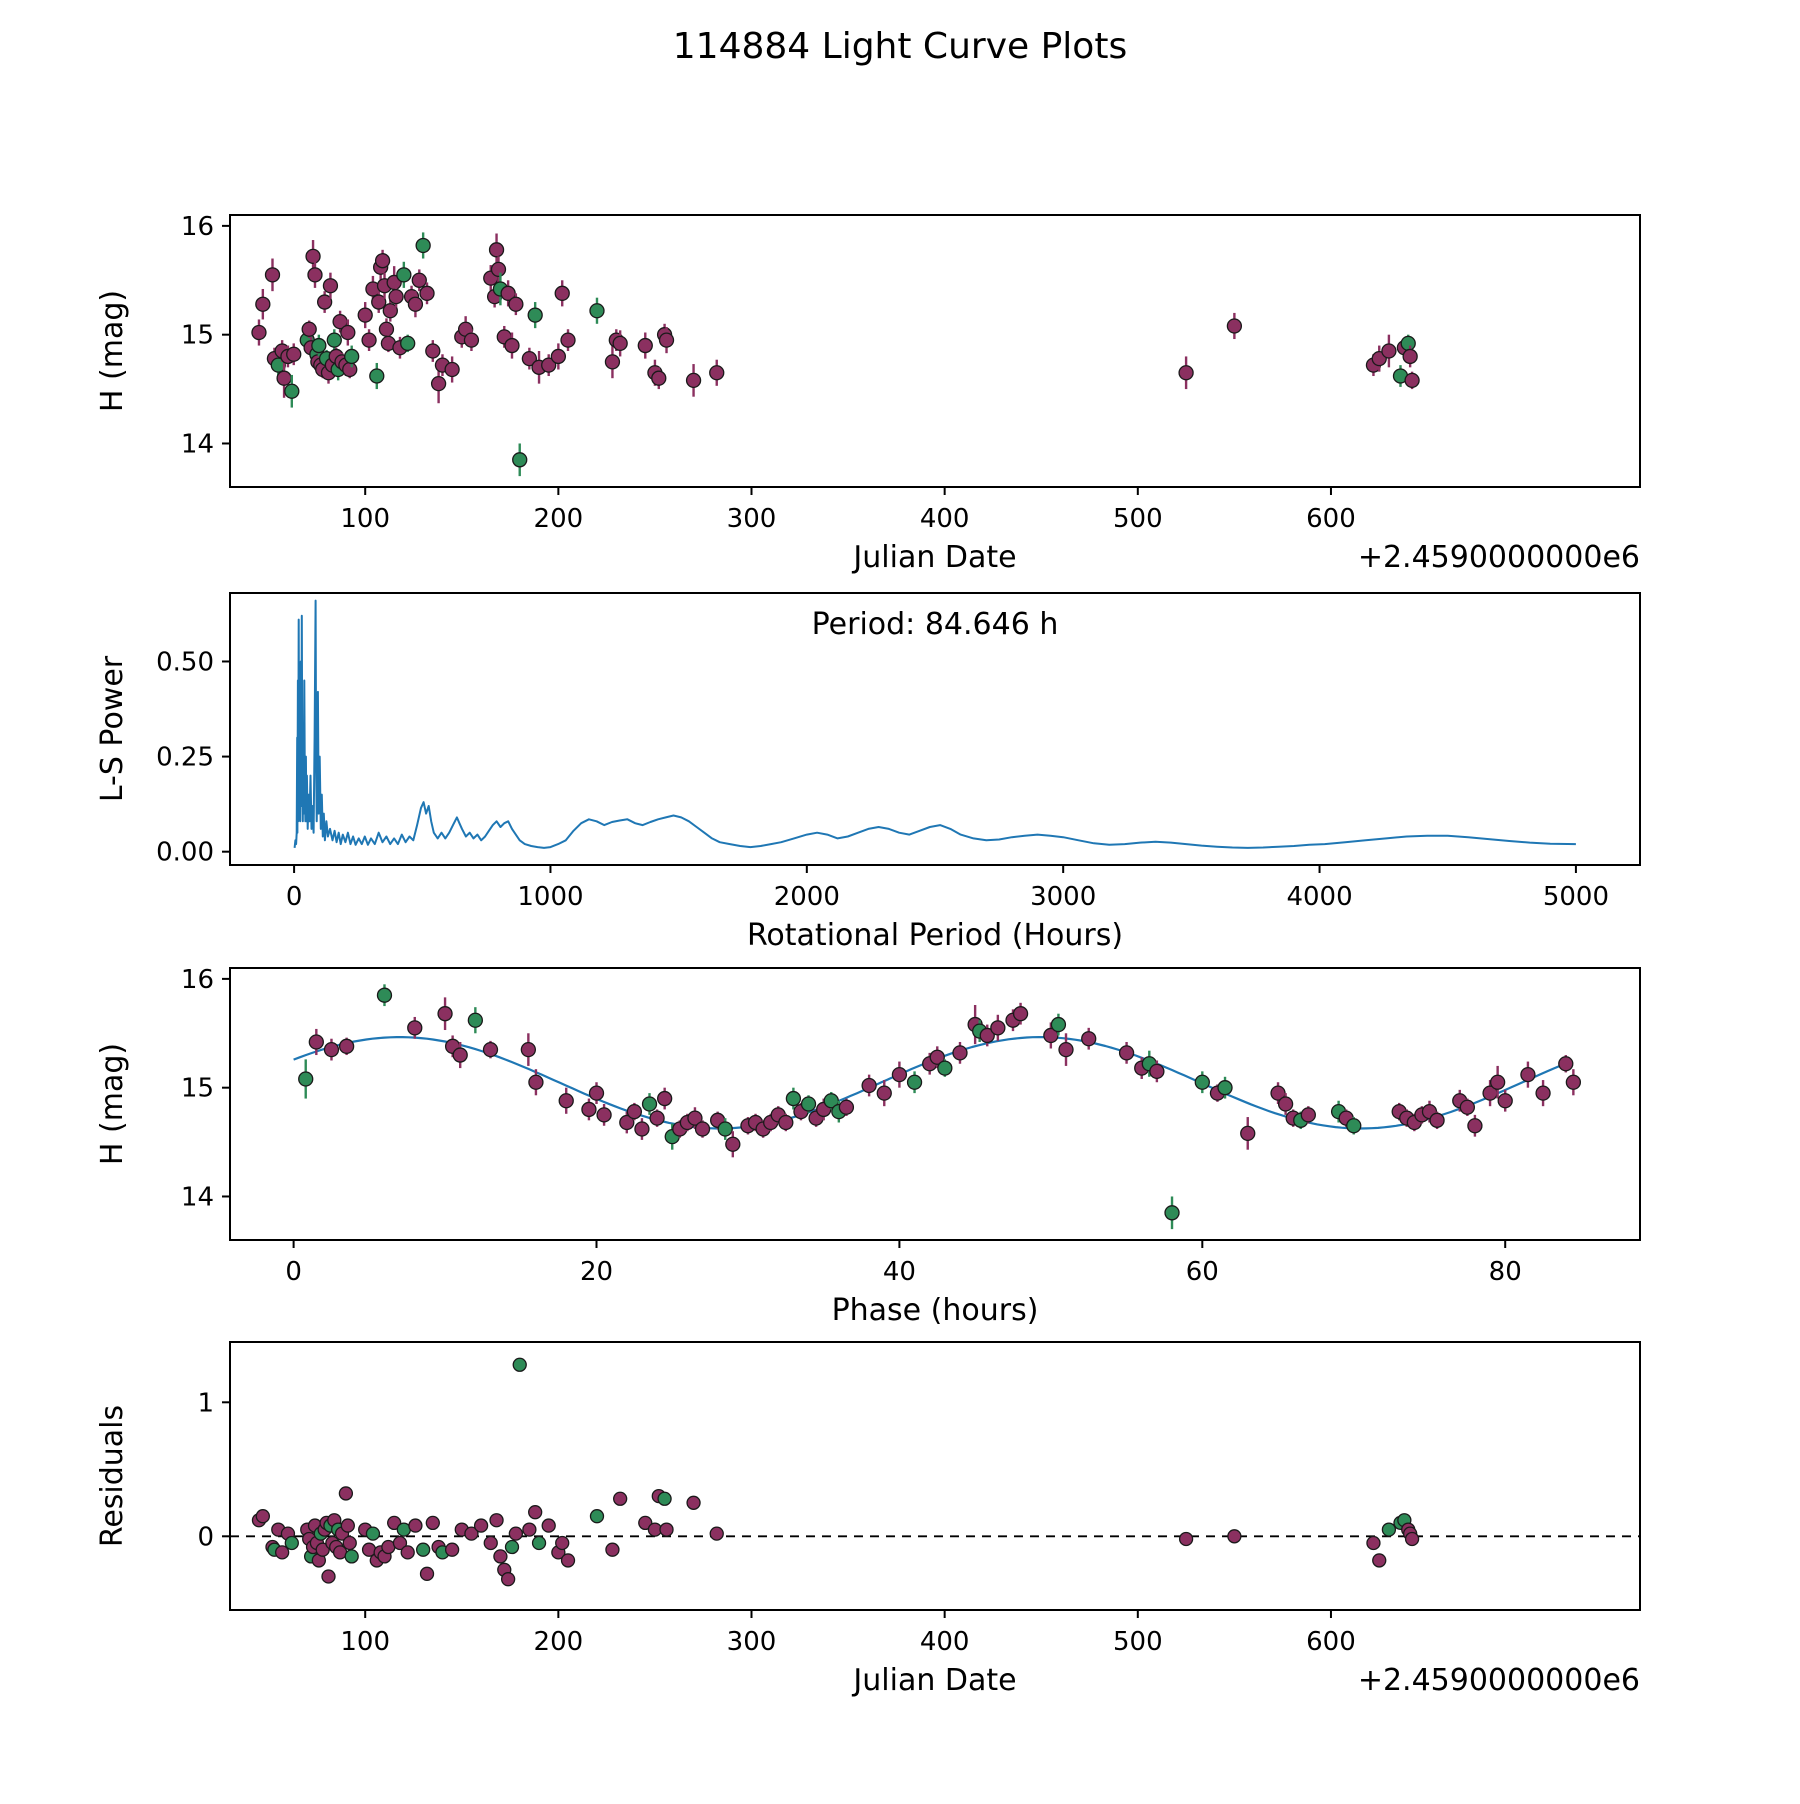 The width and height of the screenshot is (1800, 1804). Describe the element at coordinates (835, 1472) in the screenshot. I see `residuals-points` at that location.